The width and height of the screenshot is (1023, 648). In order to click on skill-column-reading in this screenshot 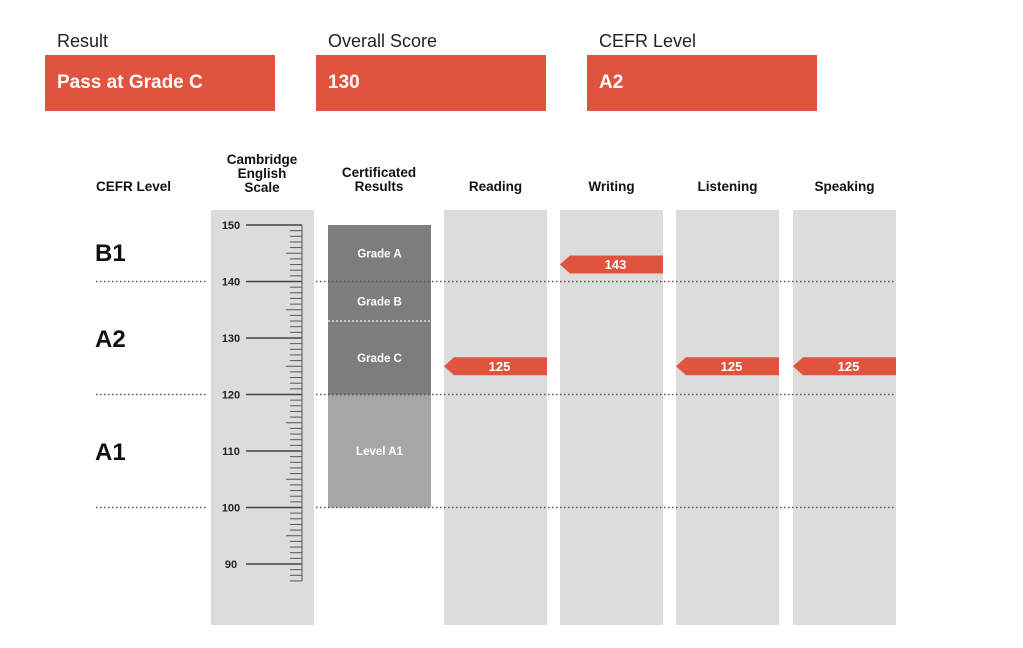, I will do `click(495, 417)`.